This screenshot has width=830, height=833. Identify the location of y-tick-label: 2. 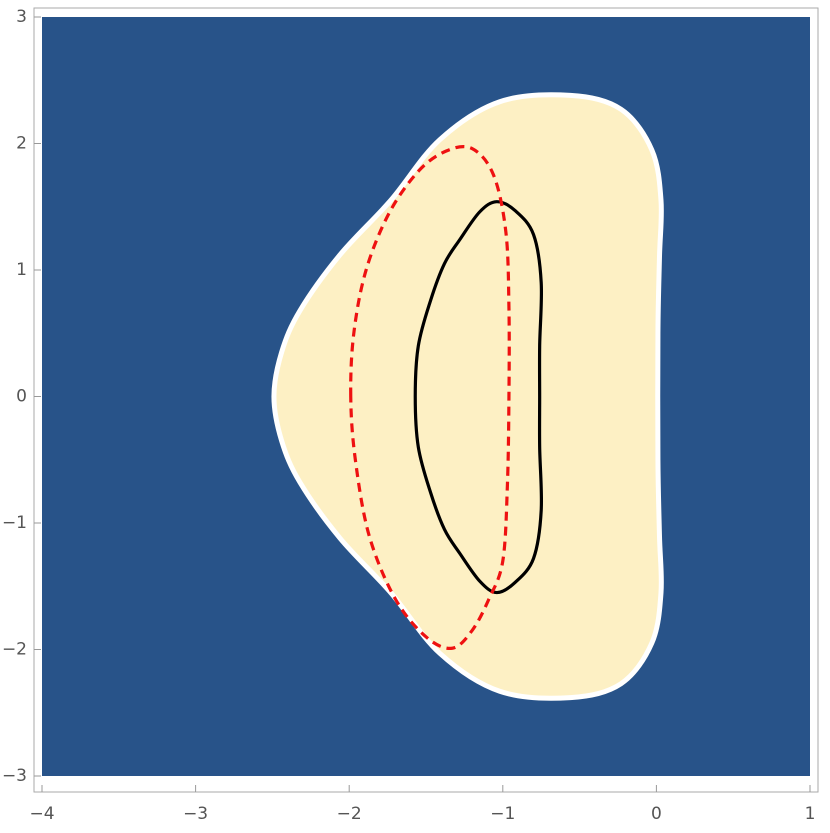
(21, 144).